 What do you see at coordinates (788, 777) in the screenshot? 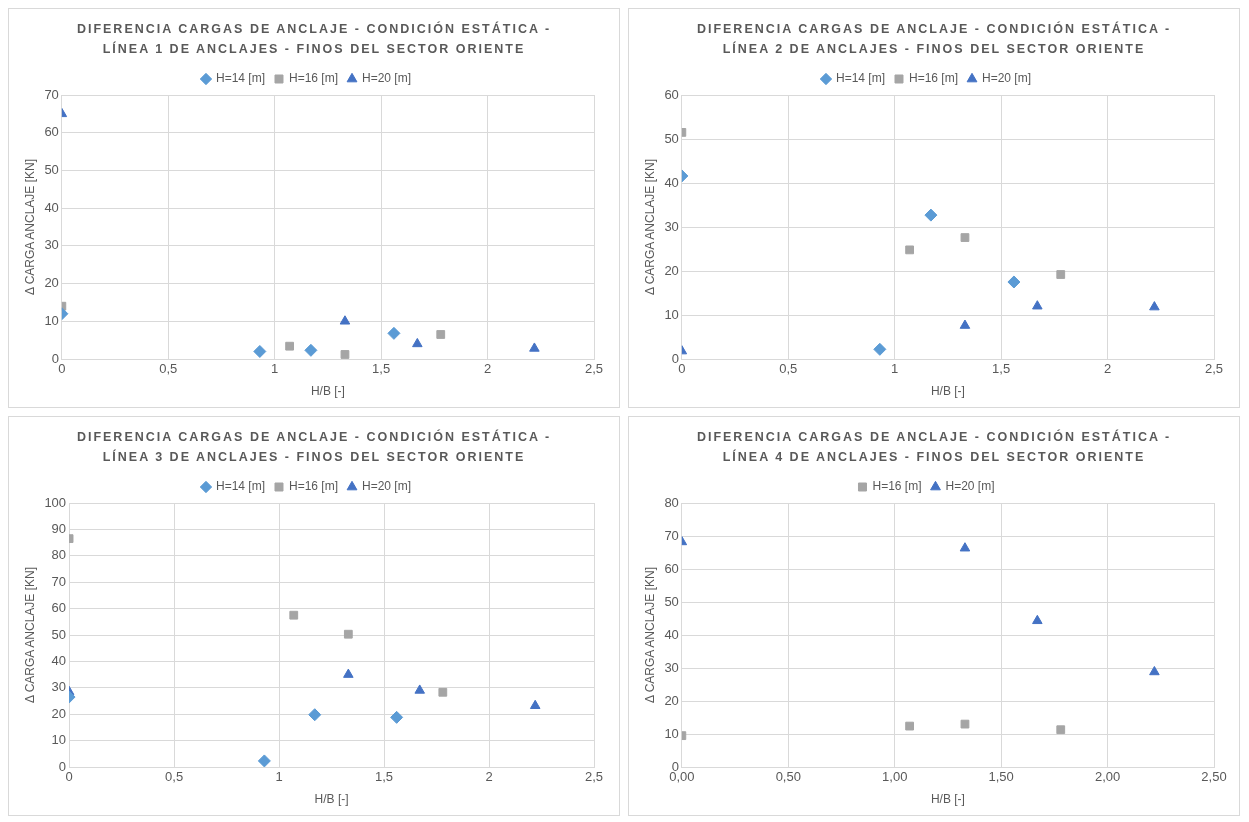
I see `x-tick-label: 0,50` at bounding box center [788, 777].